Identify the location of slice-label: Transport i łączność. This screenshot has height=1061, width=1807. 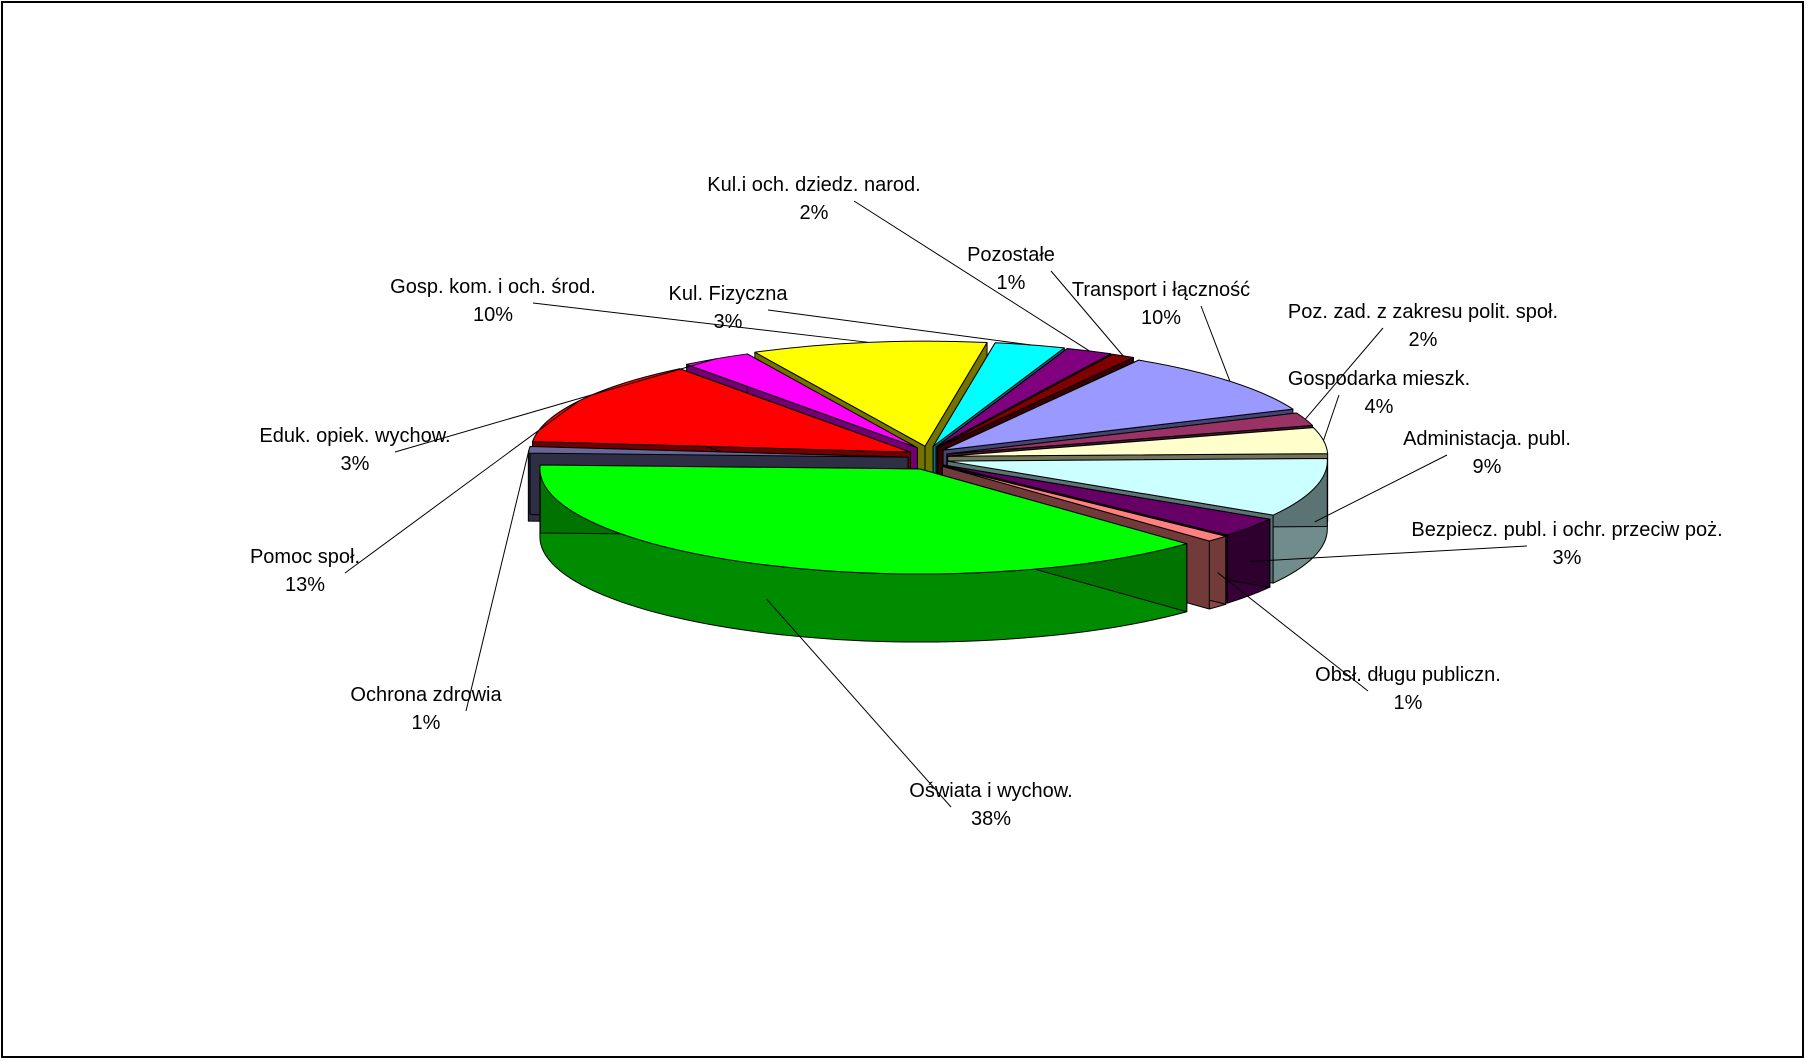
(1161, 290).